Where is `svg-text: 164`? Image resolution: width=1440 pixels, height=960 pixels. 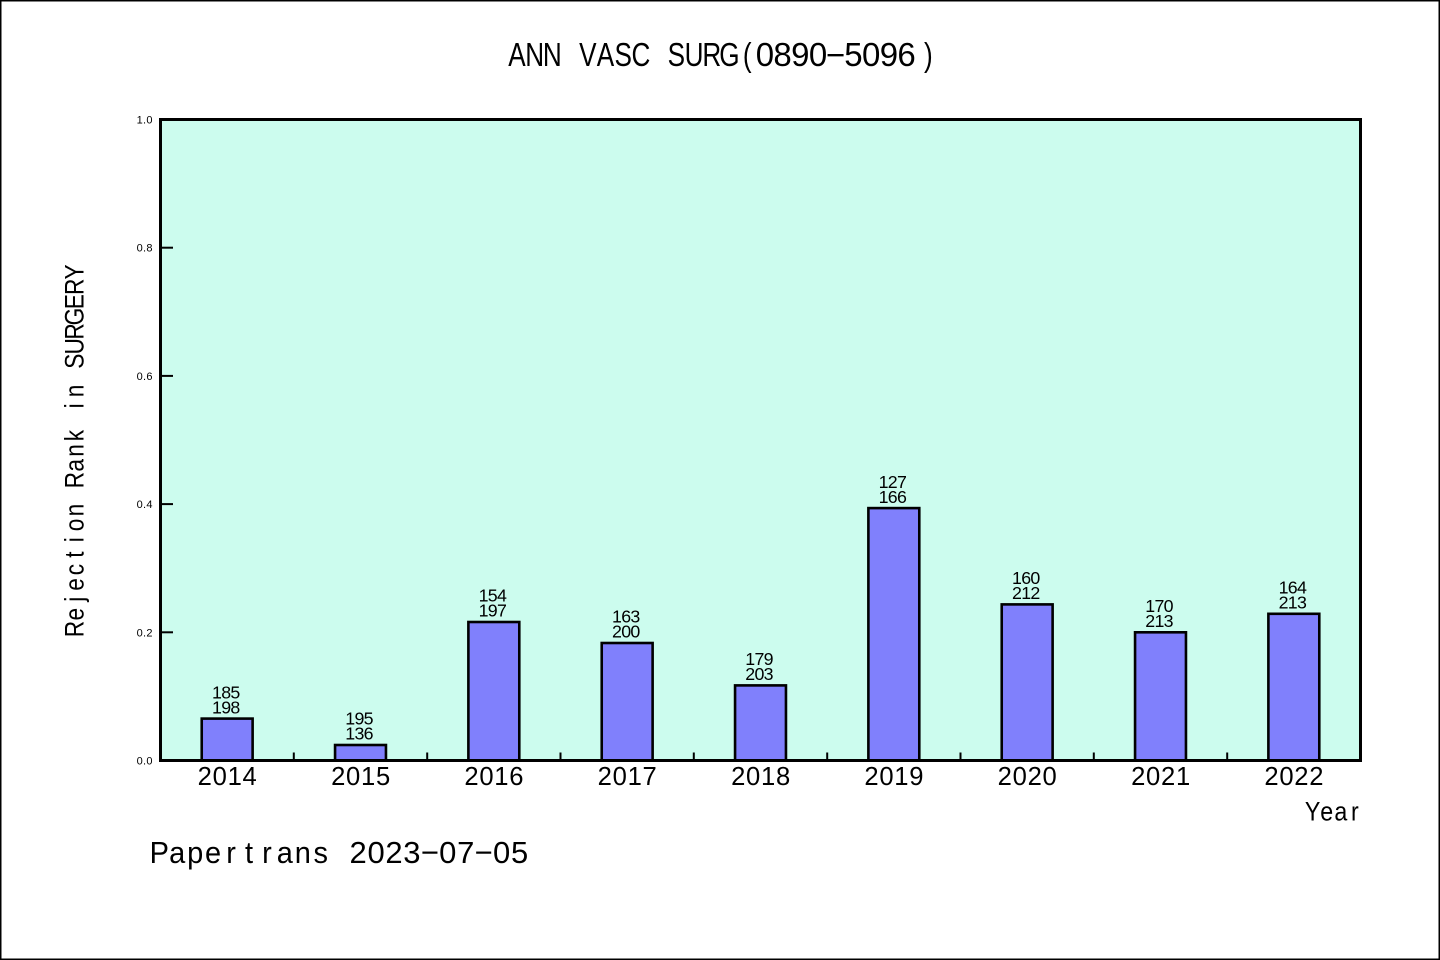
svg-text: 164 is located at coordinates (1293, 588).